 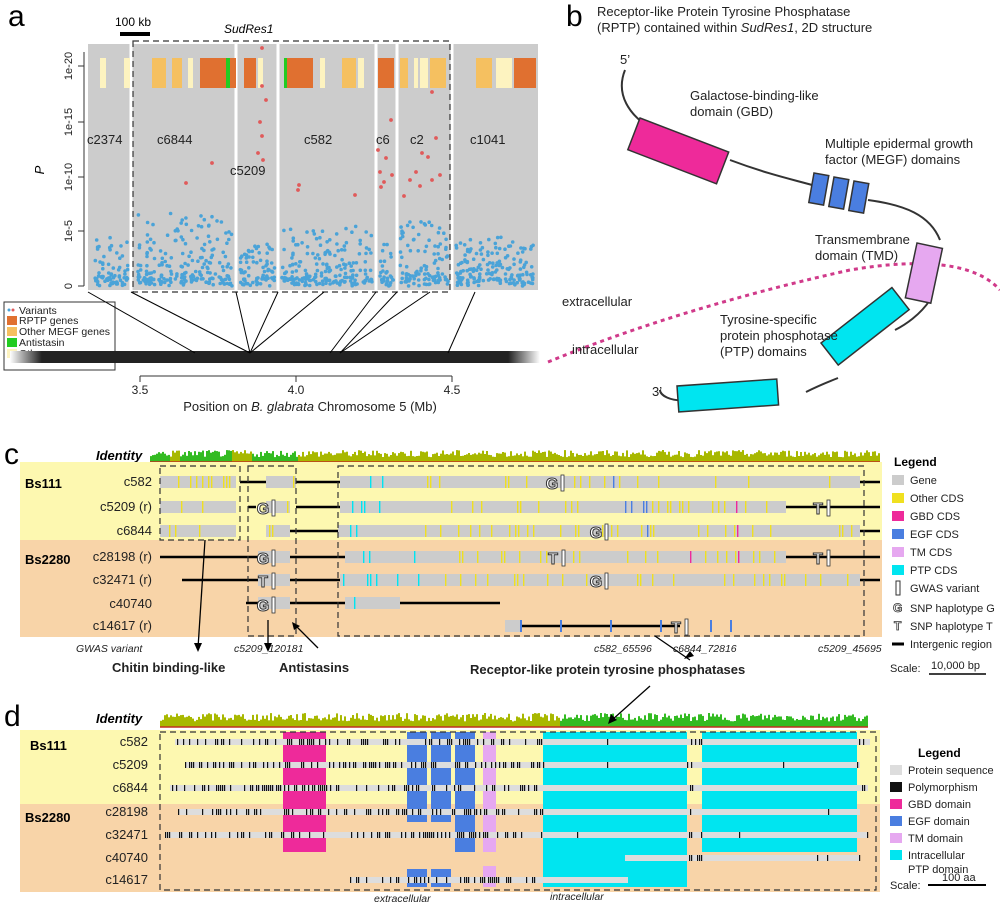 What do you see at coordinates (943, 788) in the screenshot?
I see `legend-d-polymorphism: Polymorphism` at bounding box center [943, 788].